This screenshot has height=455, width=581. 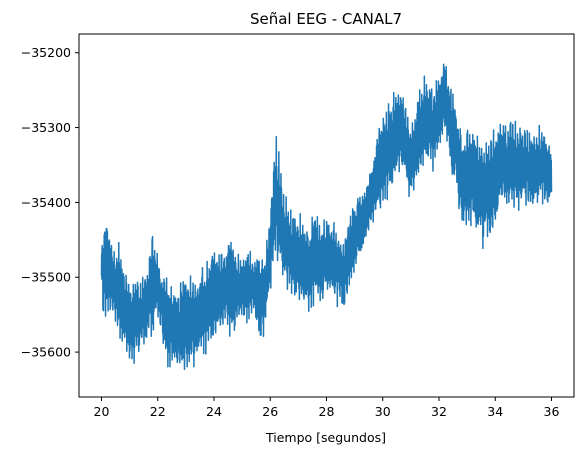 What do you see at coordinates (439, 411) in the screenshot?
I see `x-tick-label: 32` at bounding box center [439, 411].